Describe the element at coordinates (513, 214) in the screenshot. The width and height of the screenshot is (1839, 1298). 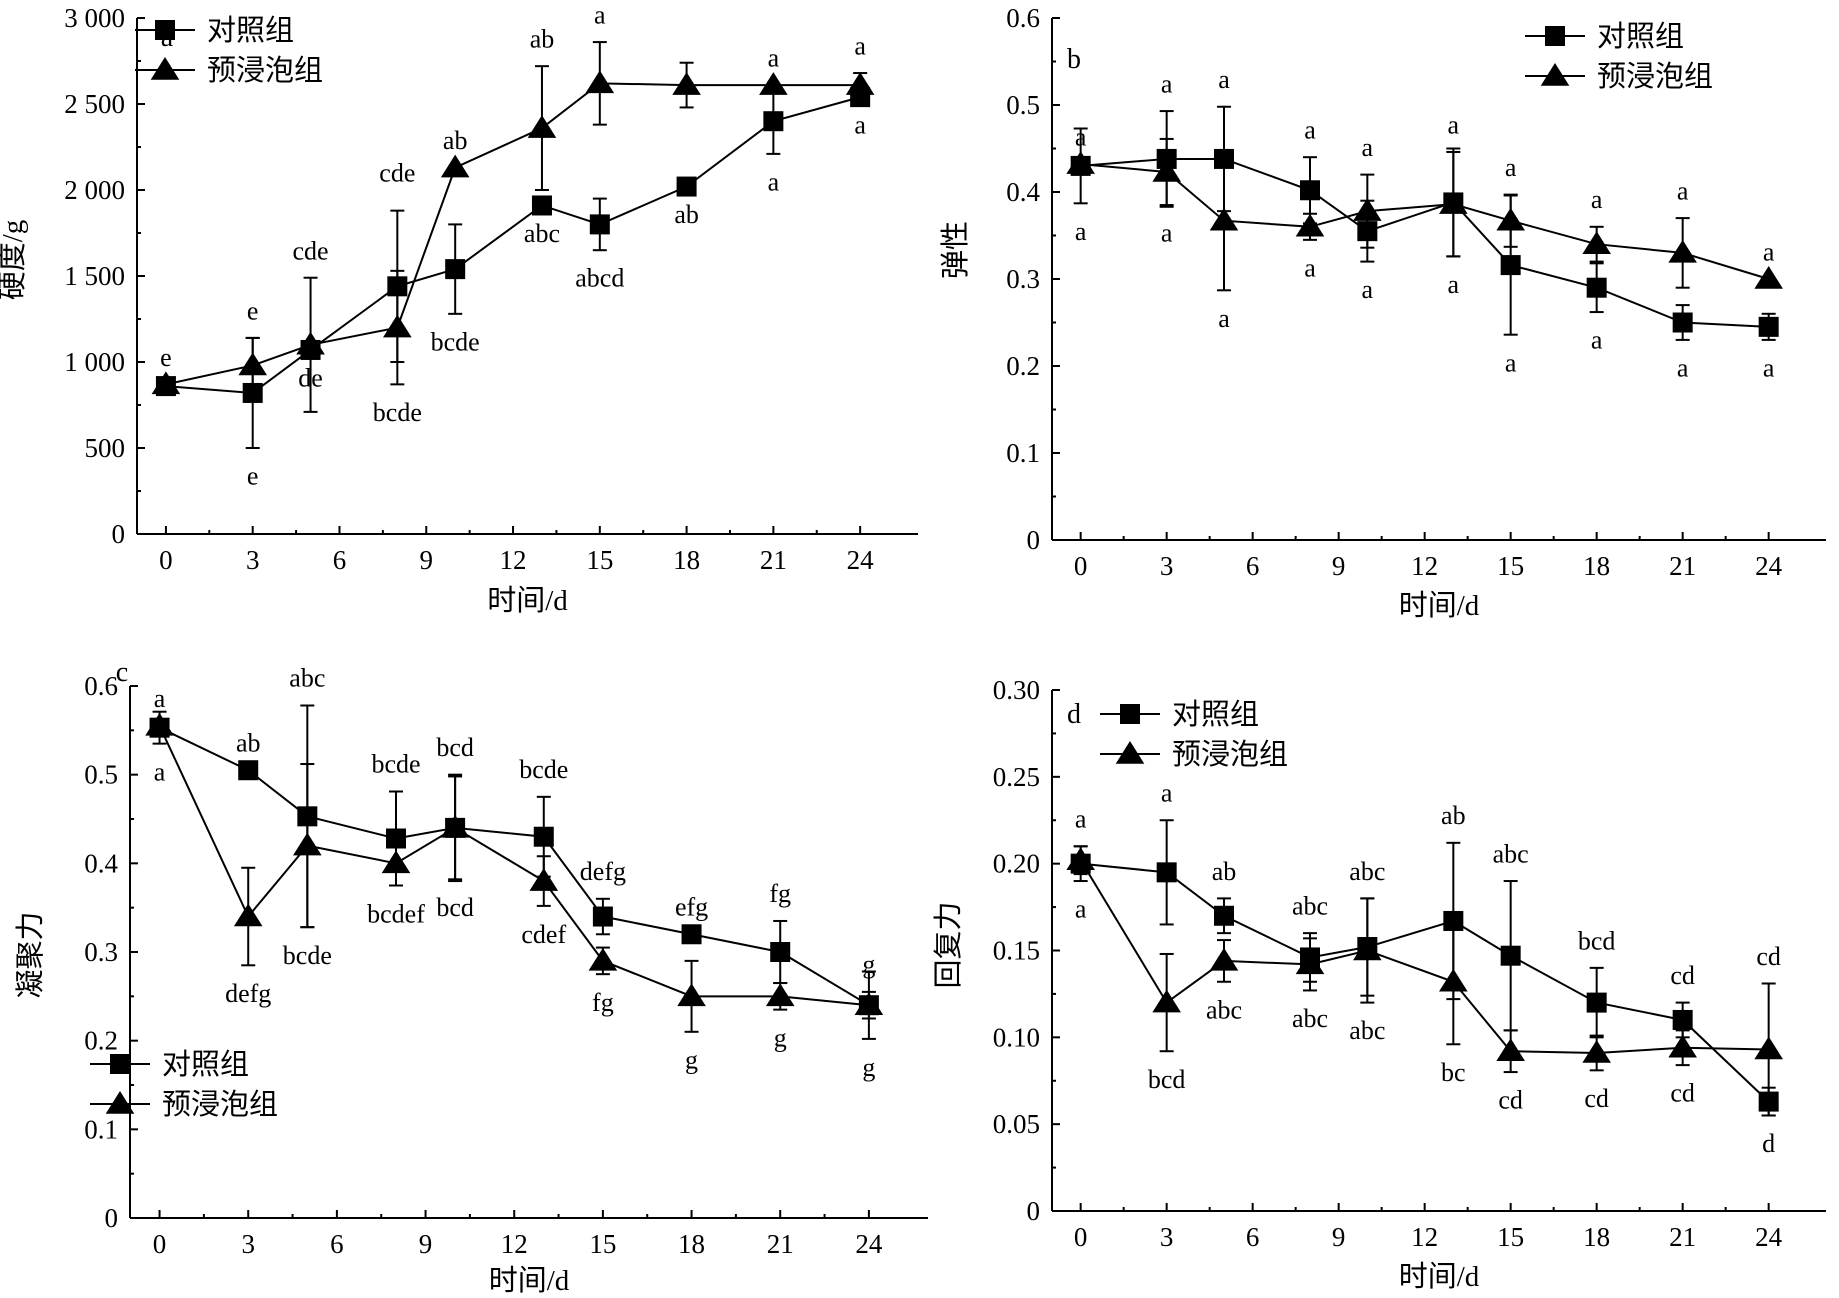
I see `series-presoak: e e cde bcde ab ab a a a` at that location.